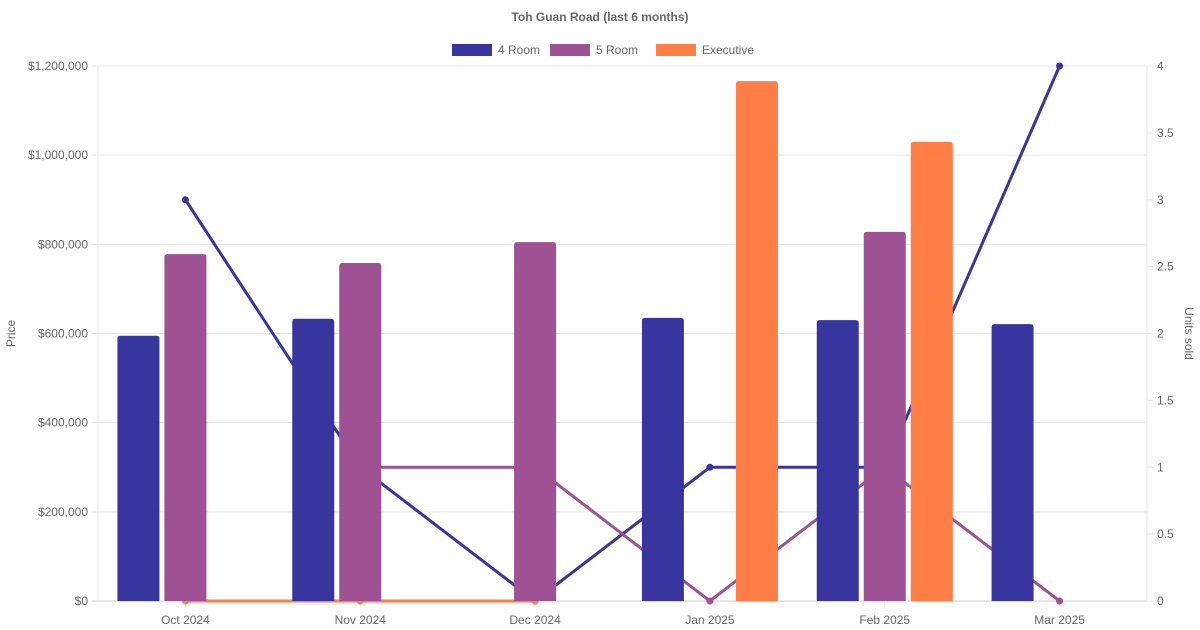 The height and width of the screenshot is (630, 1200). What do you see at coordinates (58, 155) in the screenshot?
I see `y-tick-label: $1,000,000` at bounding box center [58, 155].